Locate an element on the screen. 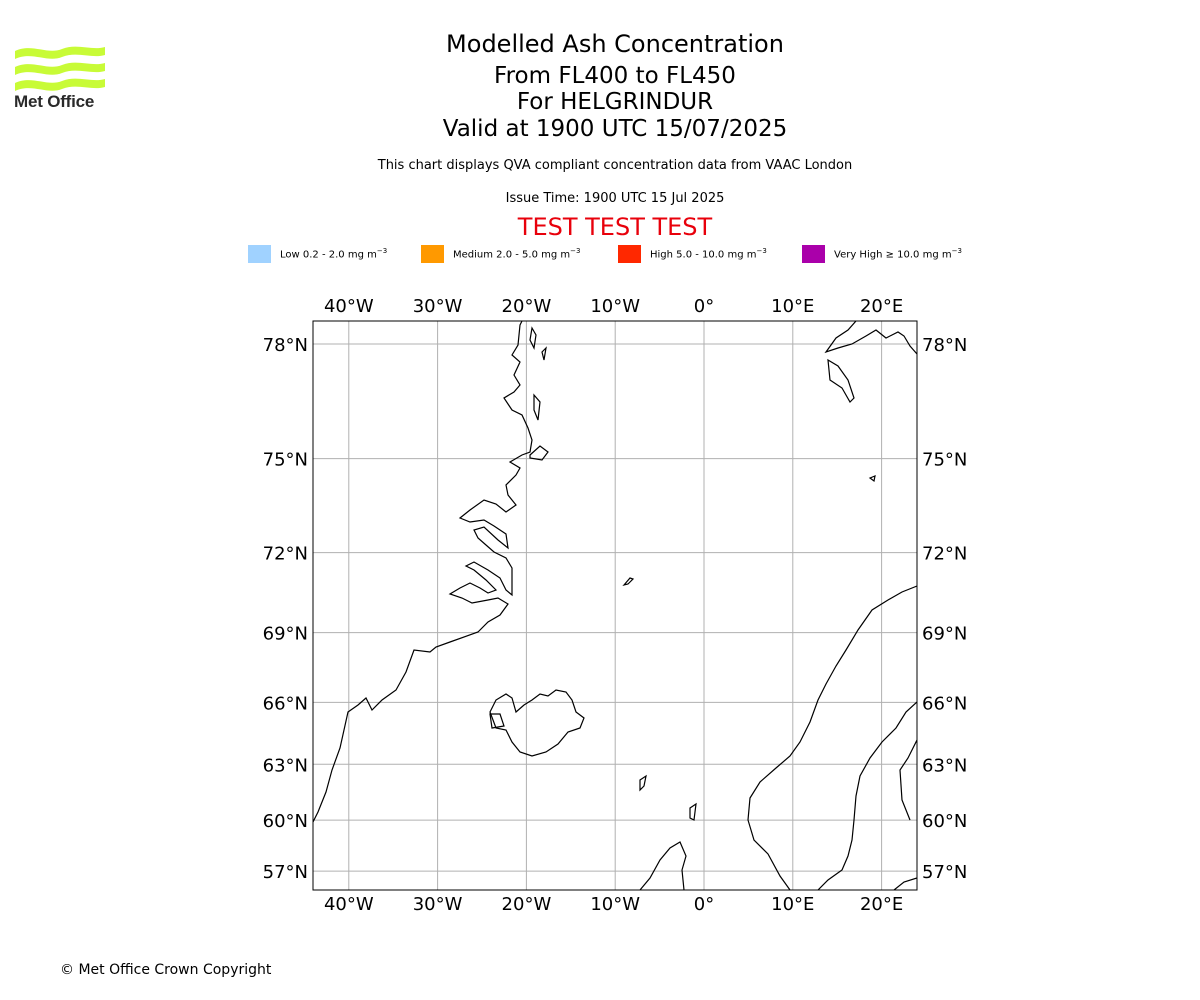 The width and height of the screenshot is (1200, 1000). lon-tick-label-top: 10°W is located at coordinates (615, 306).